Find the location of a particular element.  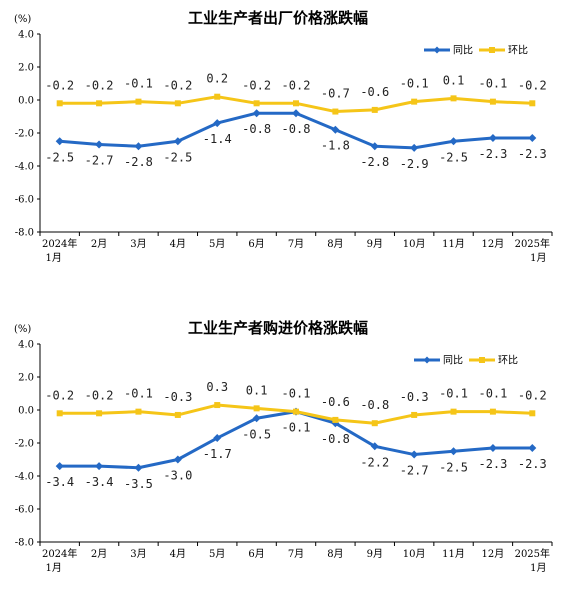

y-tick-label: 0.0 is located at coordinates (26, 411).